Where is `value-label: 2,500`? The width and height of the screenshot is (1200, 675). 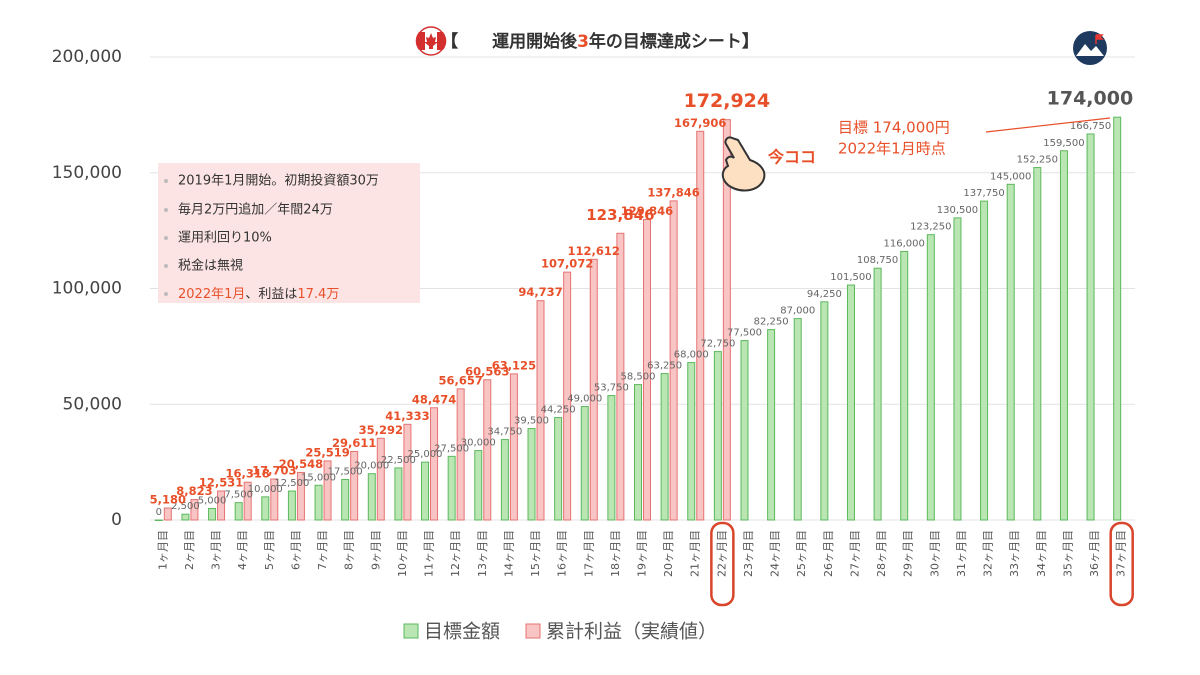 value-label: 2,500 is located at coordinates (185, 506).